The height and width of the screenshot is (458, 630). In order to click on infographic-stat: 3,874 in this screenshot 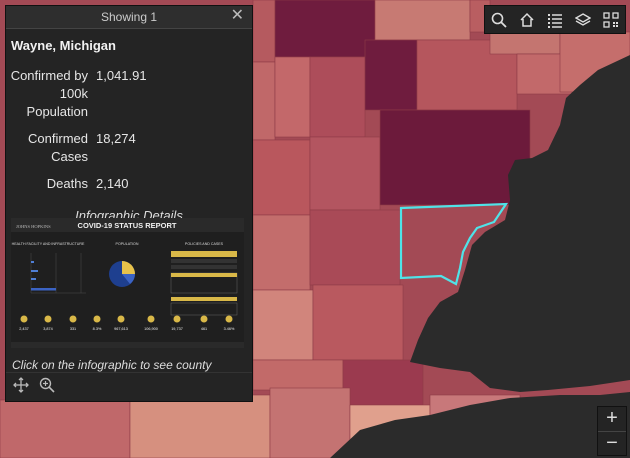, I will do `click(48, 329)`.